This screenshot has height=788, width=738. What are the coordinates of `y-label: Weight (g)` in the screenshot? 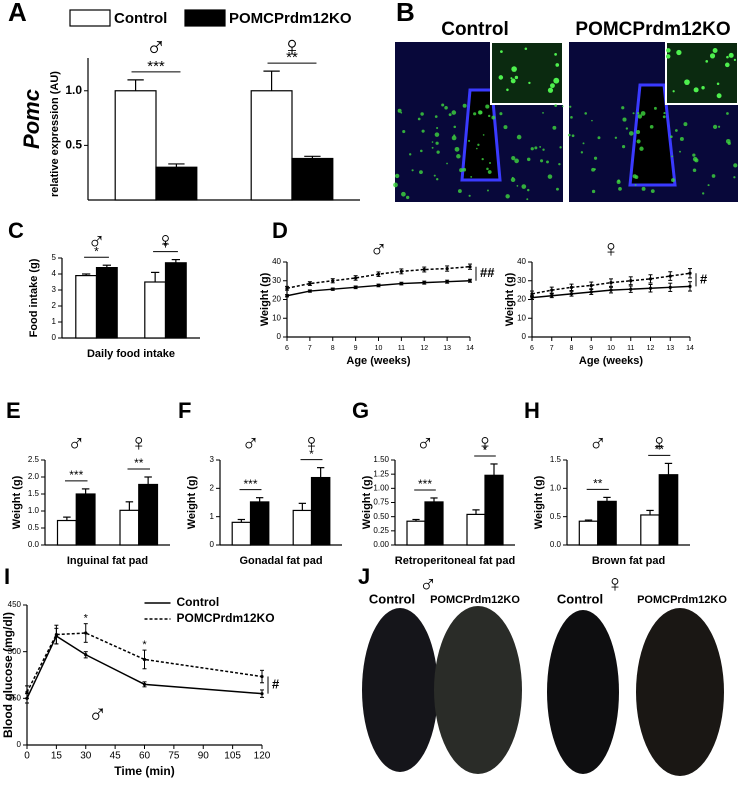 It's located at (192, 502).